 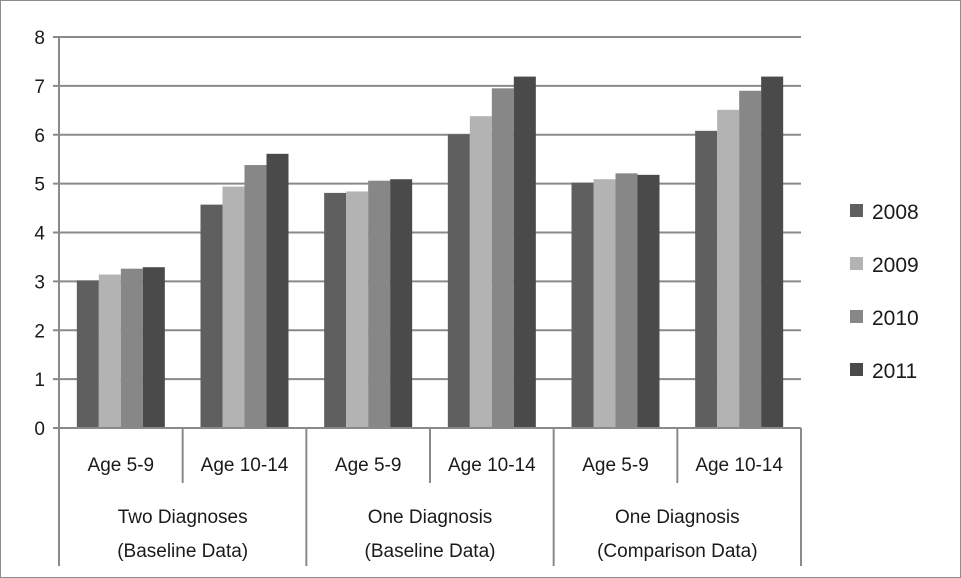 What do you see at coordinates (39, 136) in the screenshot?
I see `y-tick-label: 6` at bounding box center [39, 136].